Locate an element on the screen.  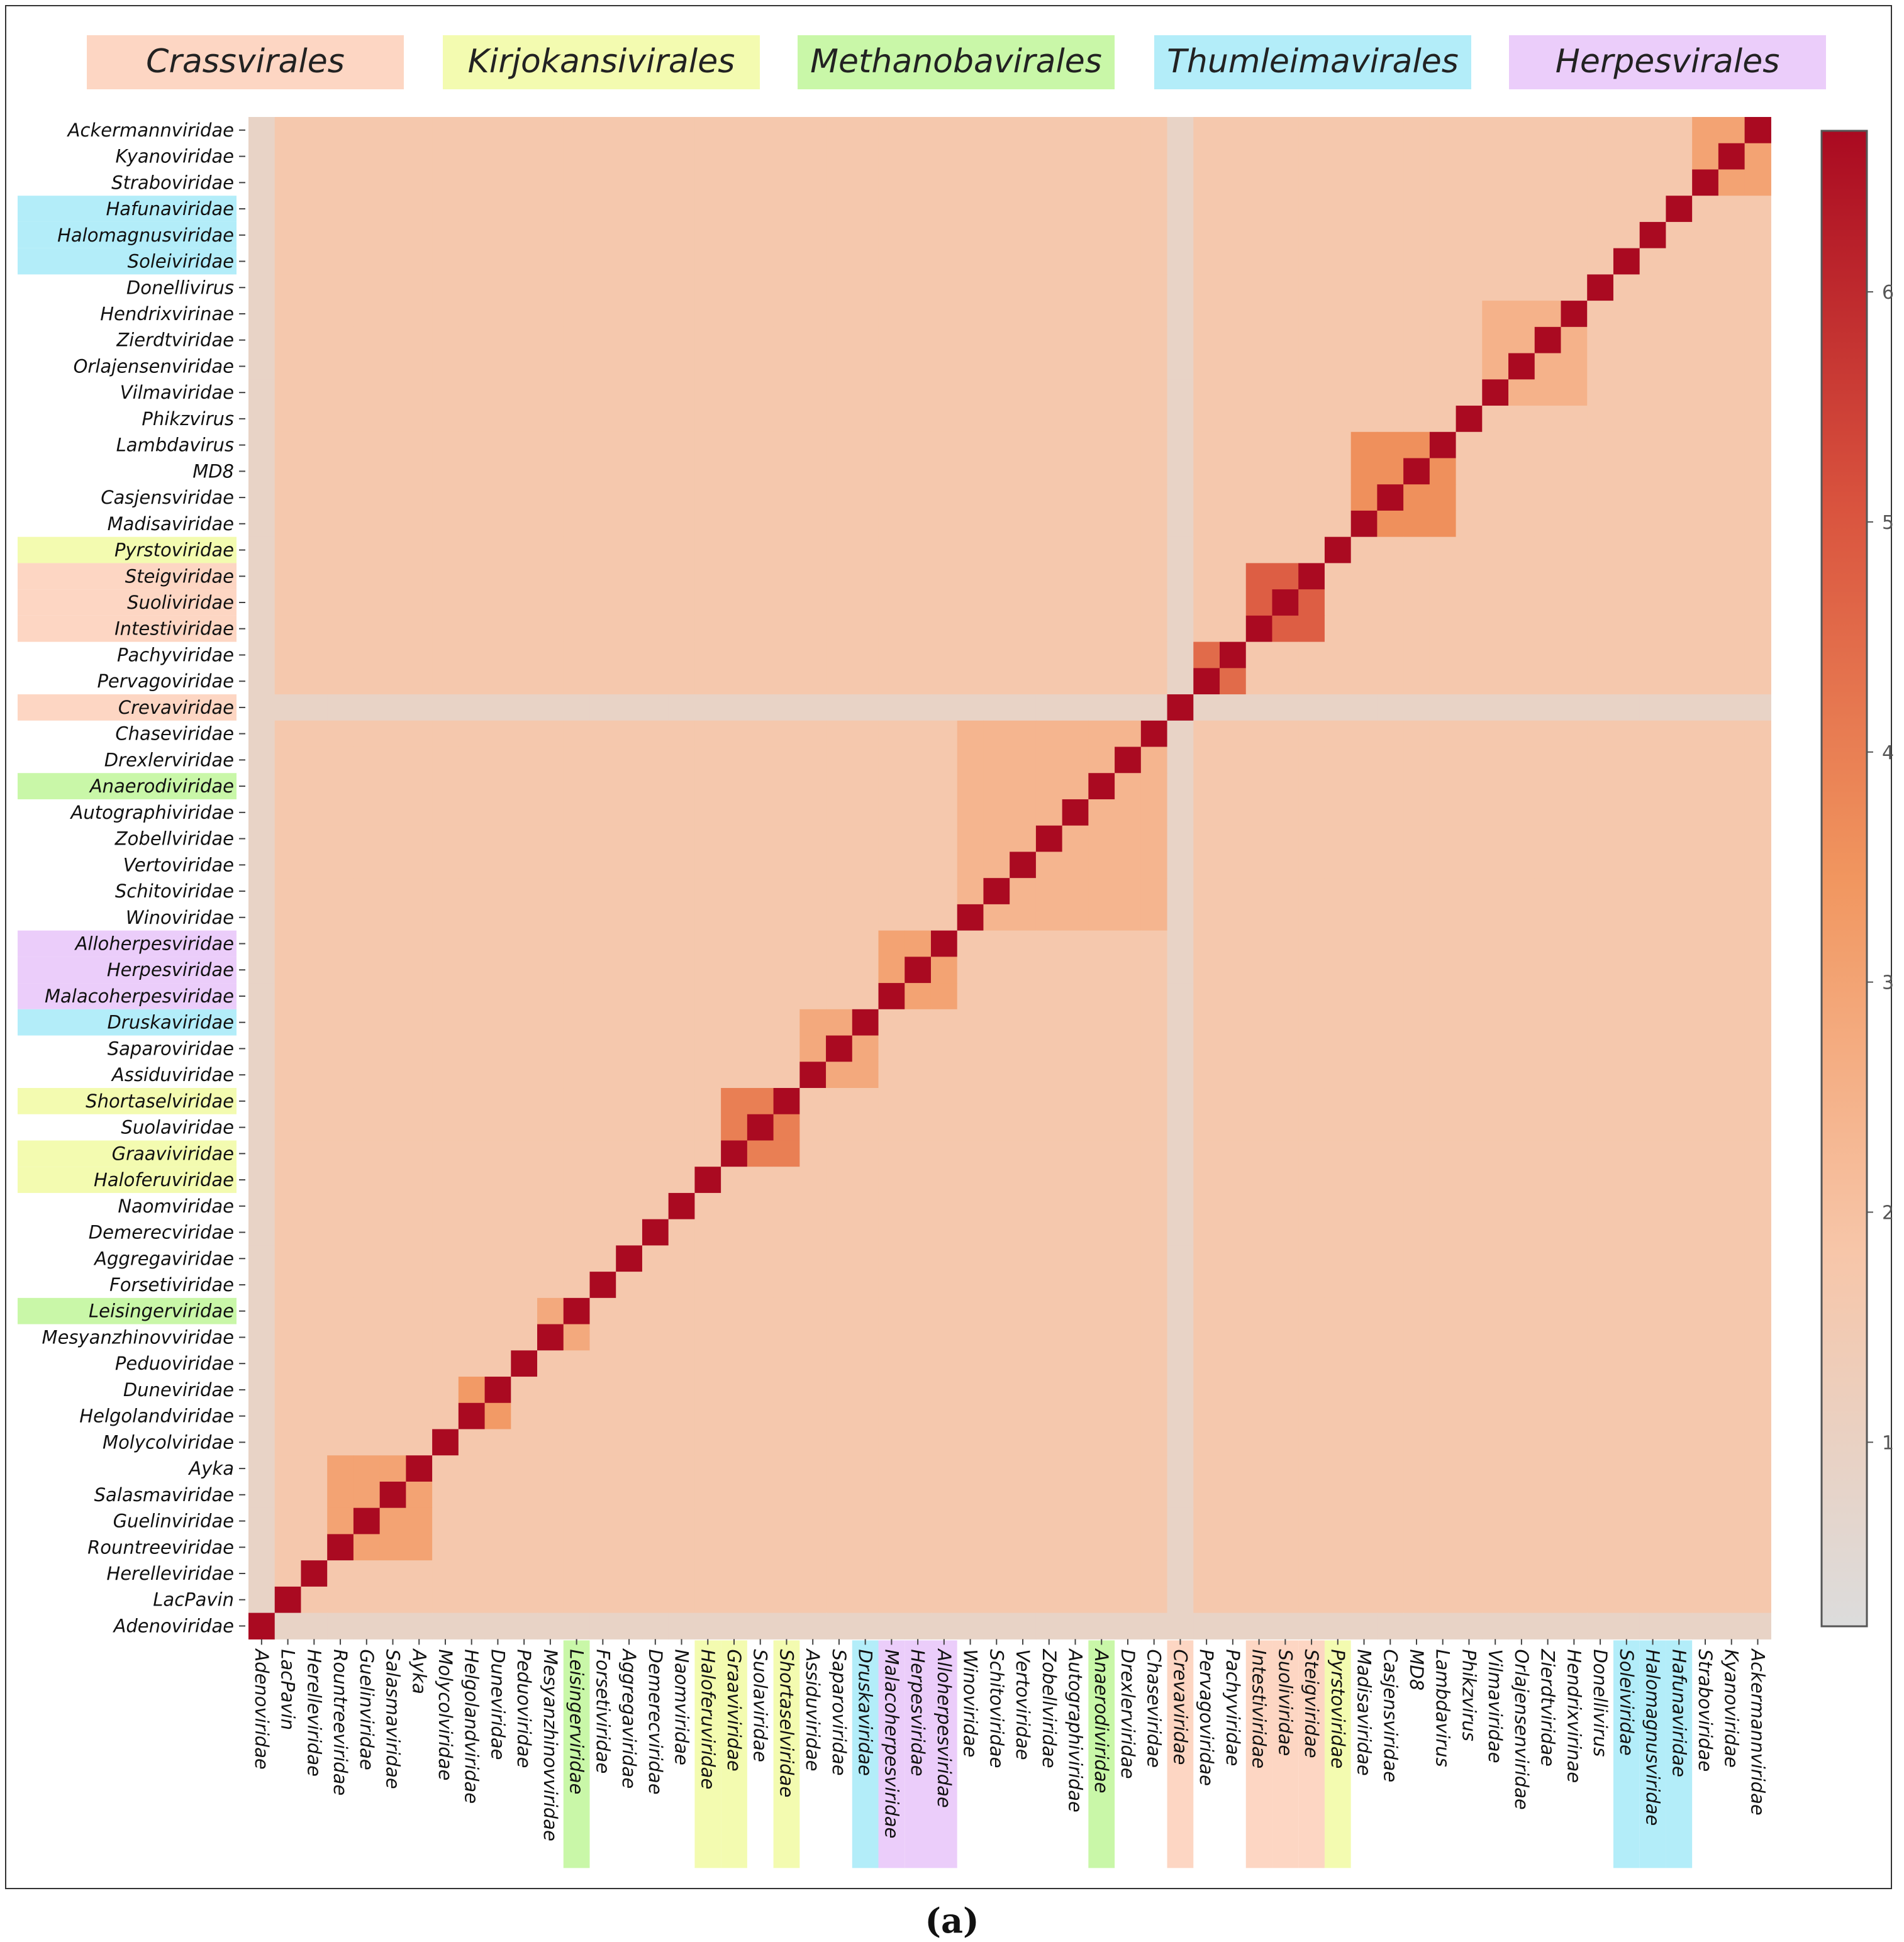
x-label: Peduoviridae is located at coordinates (524, 1708).